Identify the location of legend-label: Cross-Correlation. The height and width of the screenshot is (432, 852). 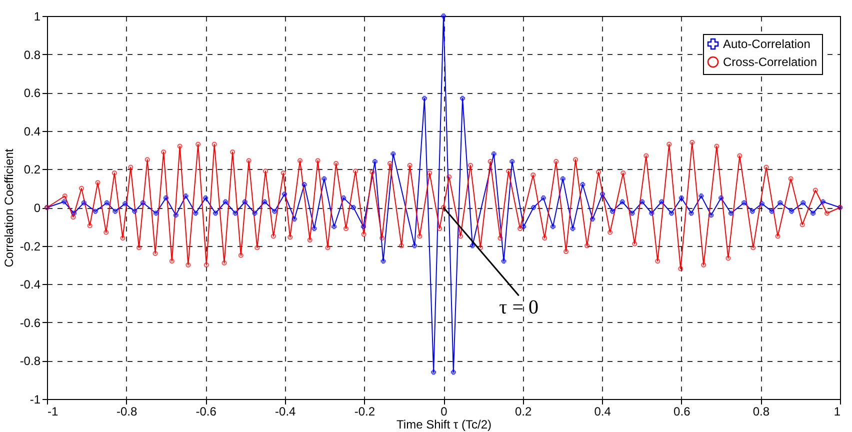
(770, 62).